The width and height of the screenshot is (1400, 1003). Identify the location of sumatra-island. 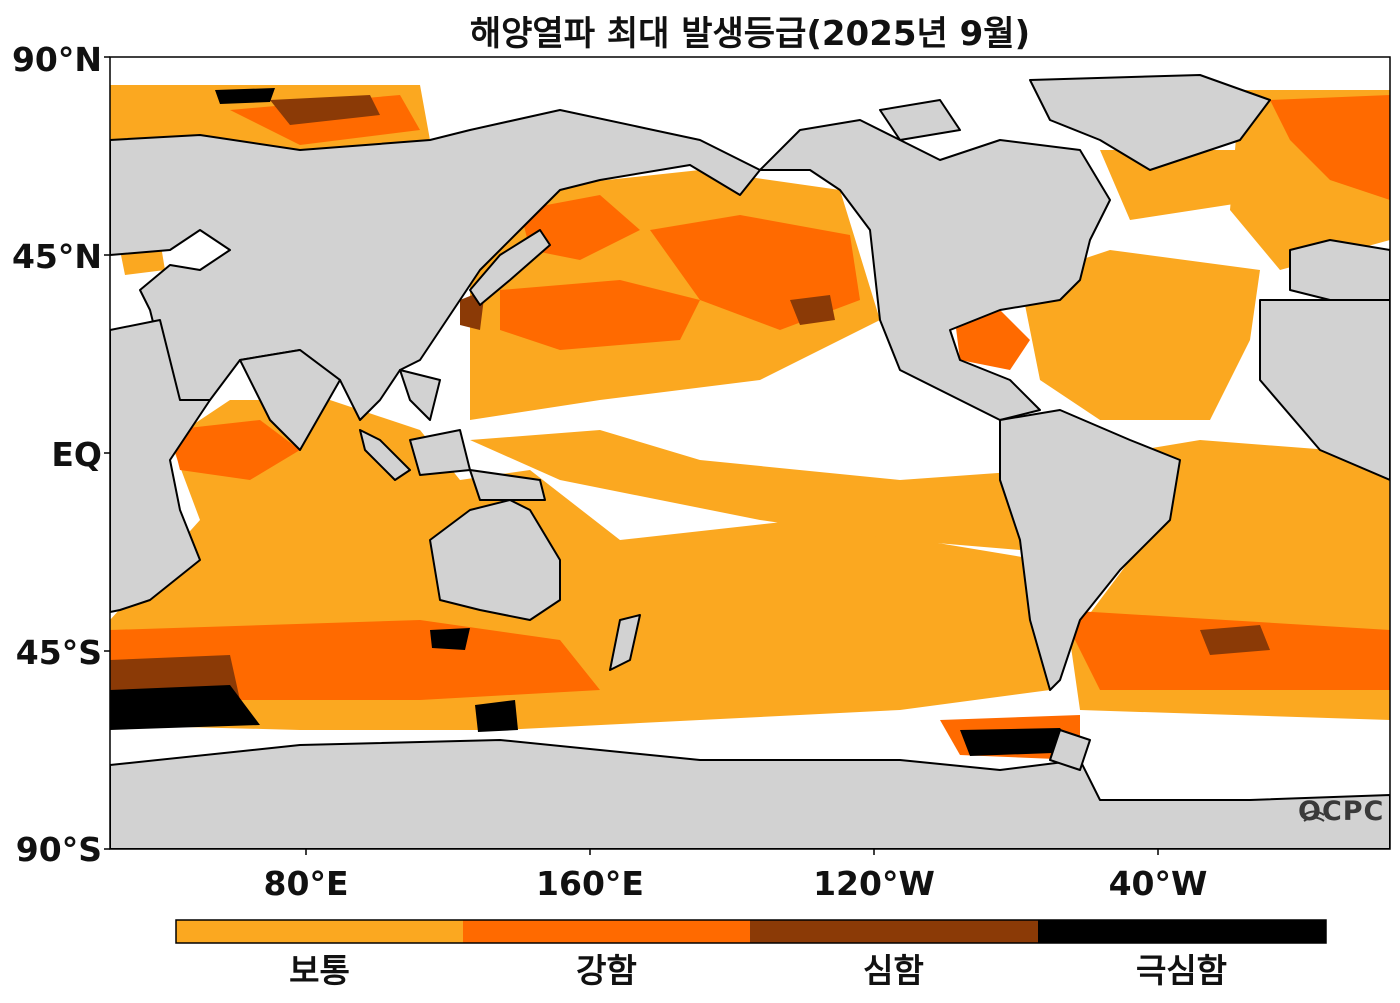
(385, 455).